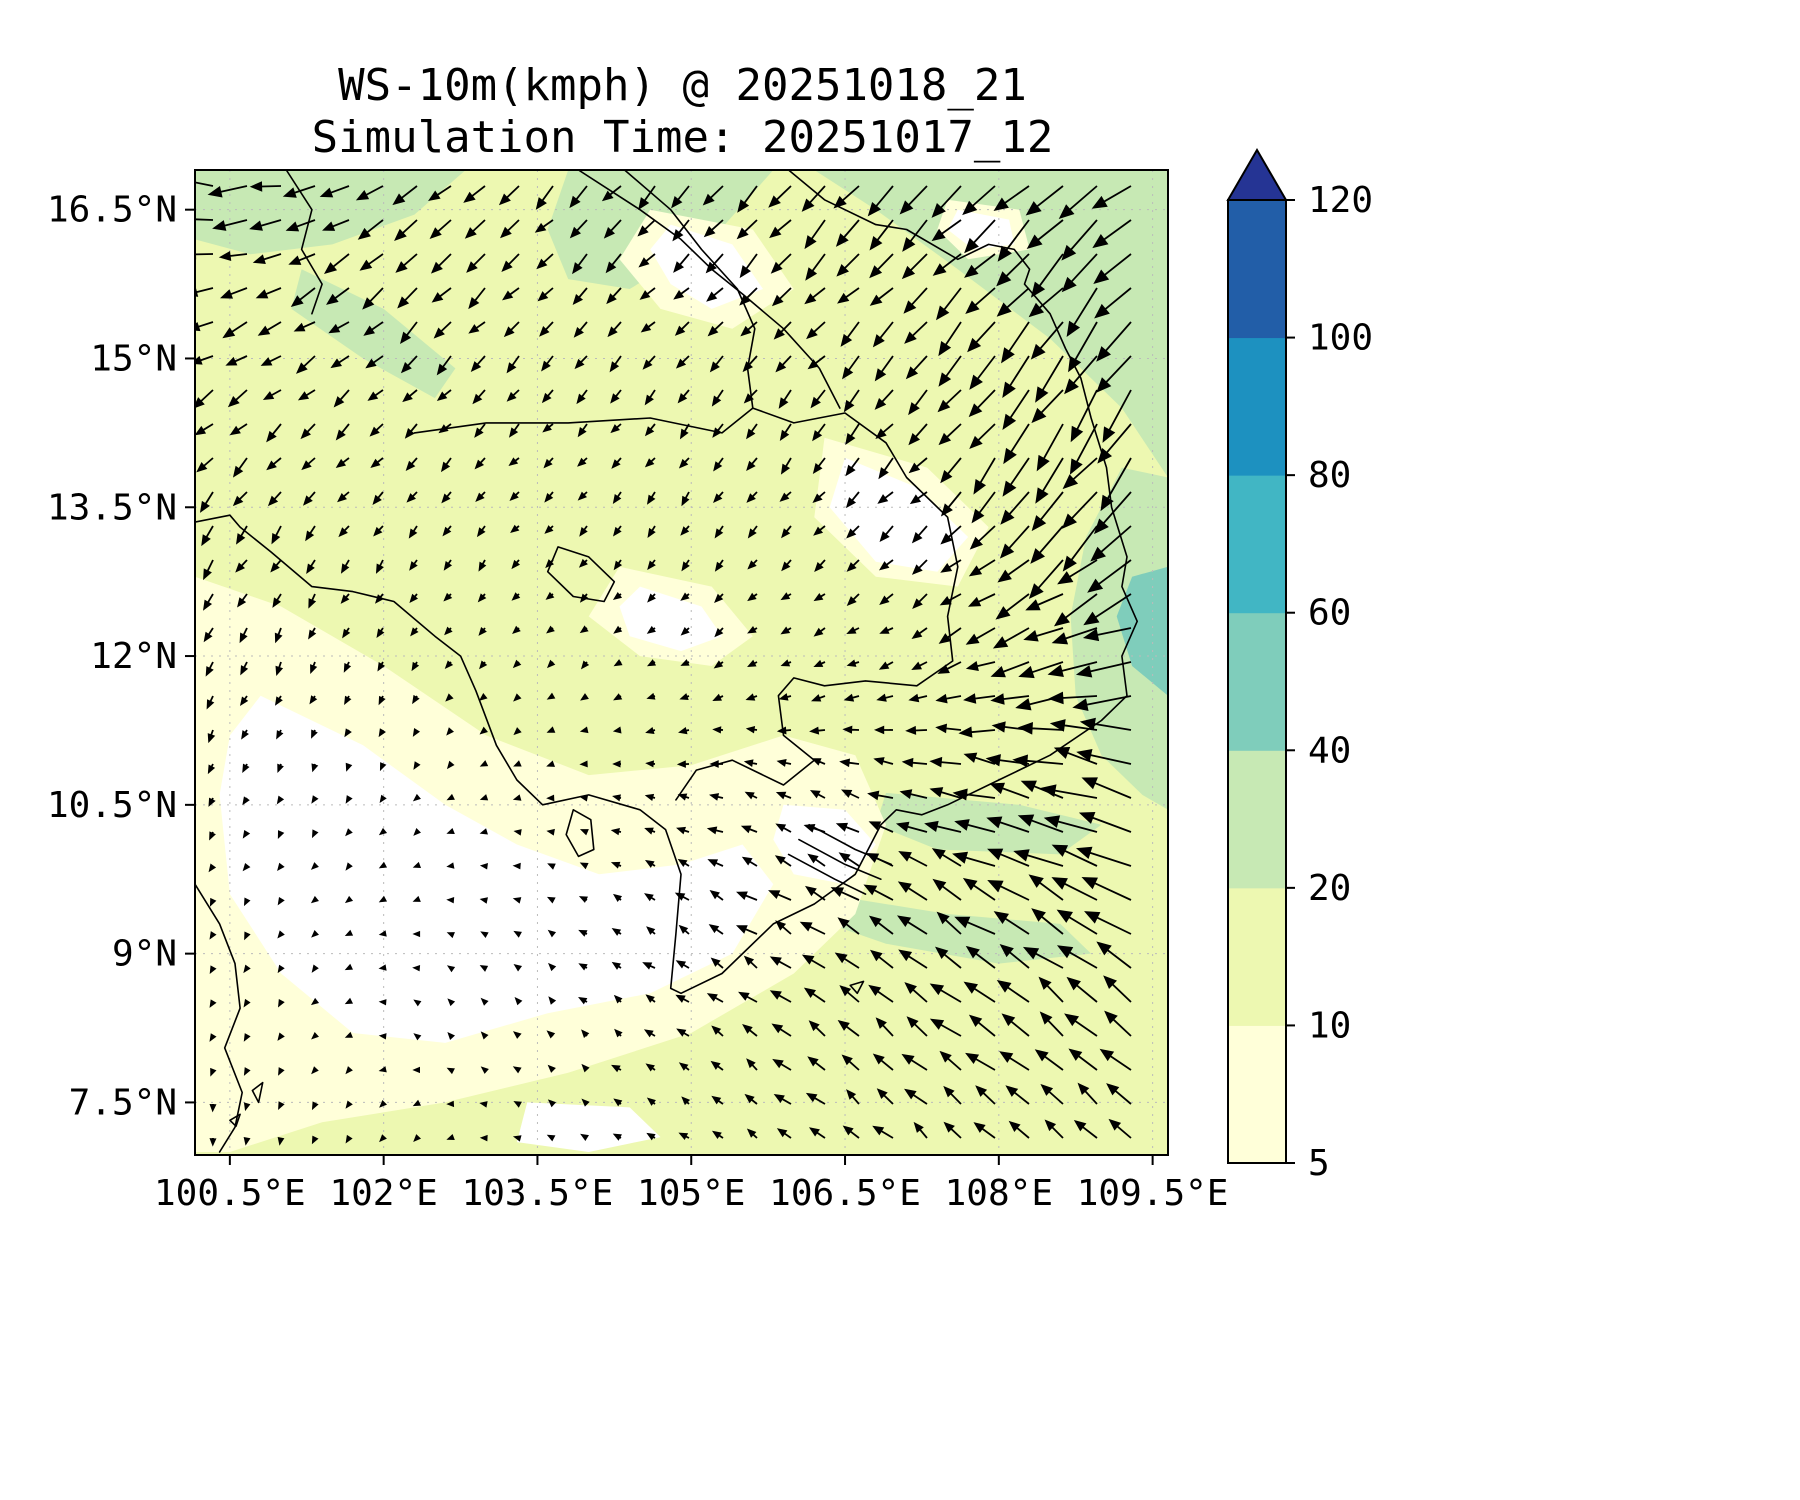 The image size is (1800, 1500). What do you see at coordinates (691, 1193) in the screenshot?
I see `x-tick-label: 105°E` at bounding box center [691, 1193].